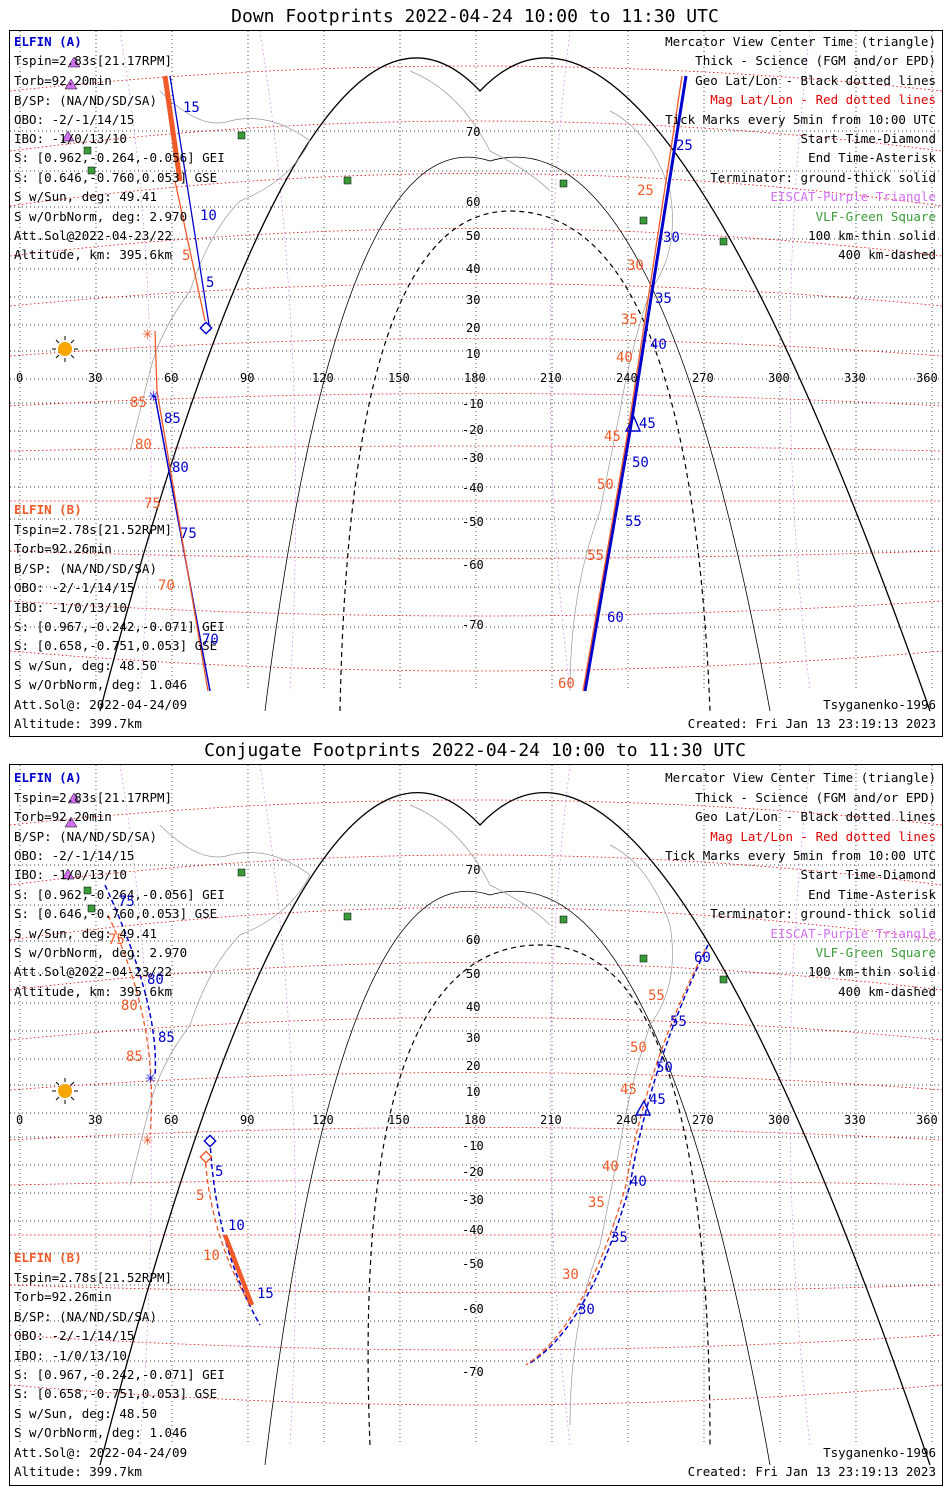 Image resolution: width=950 pixels, height=1500 pixels. I want to click on track-tick-a: 40, so click(658, 345).